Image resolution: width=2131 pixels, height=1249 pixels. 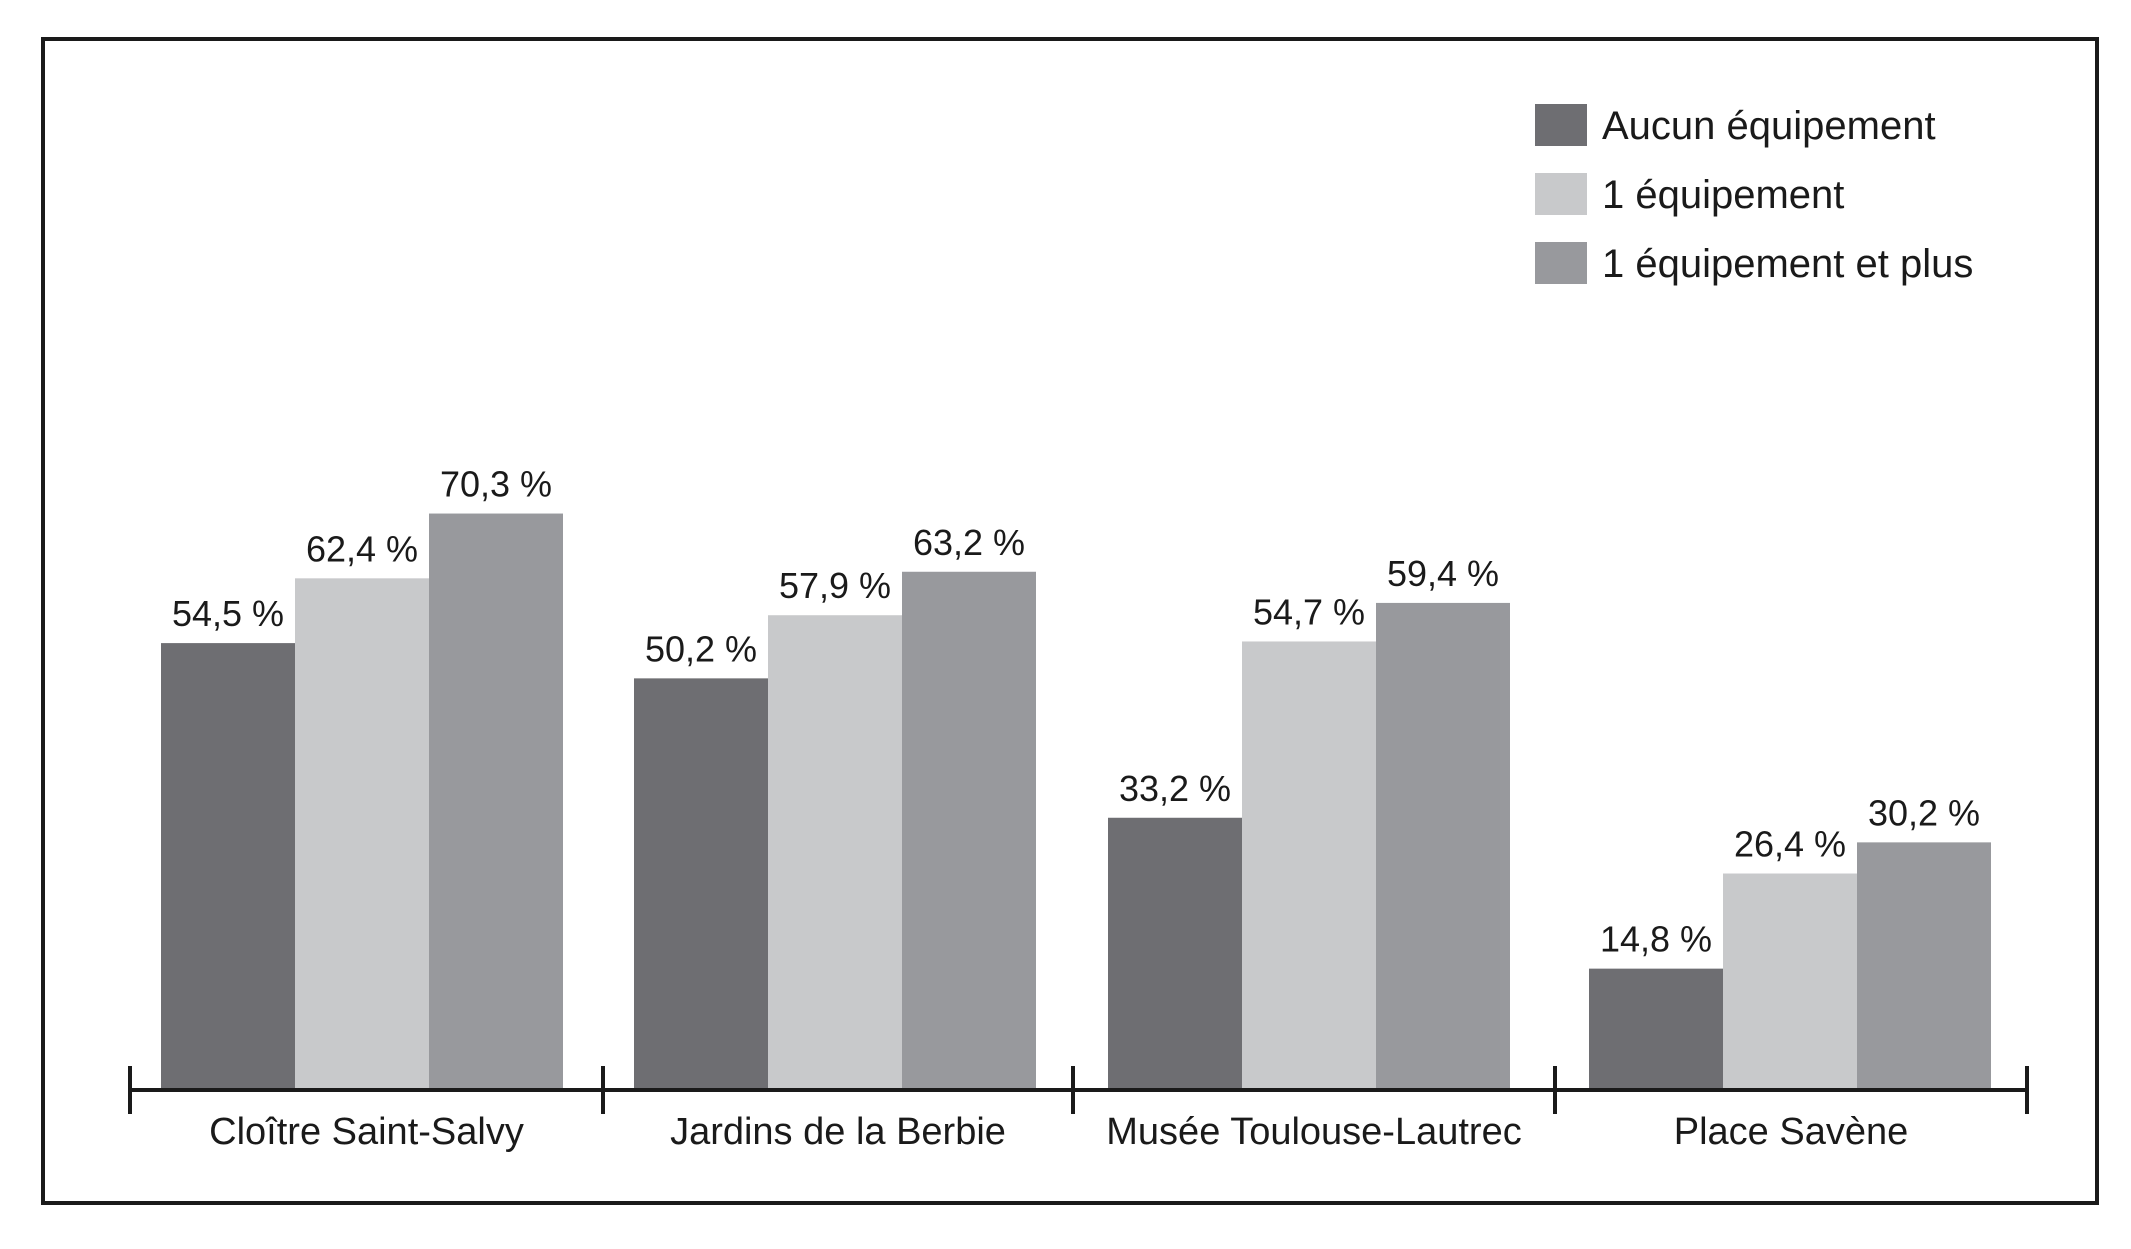 What do you see at coordinates (835, 585) in the screenshot?
I see `data-label: 57,9 %` at bounding box center [835, 585].